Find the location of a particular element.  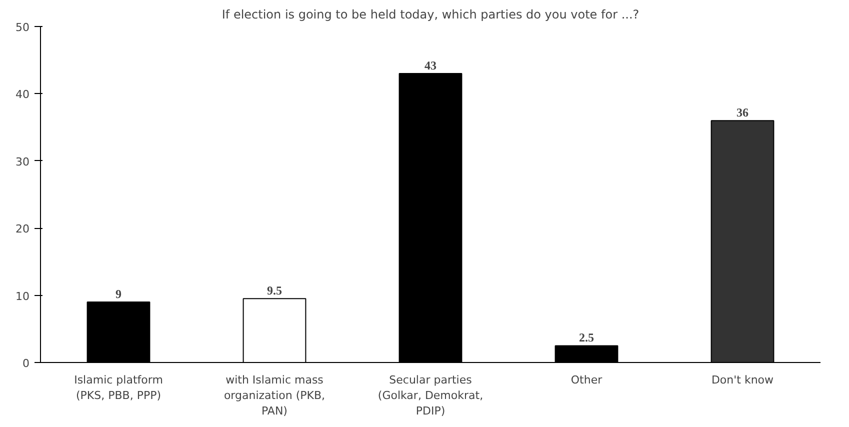

x-tick-label: with Islamic mass organization (PKB, PAN) is located at coordinates (275, 396).